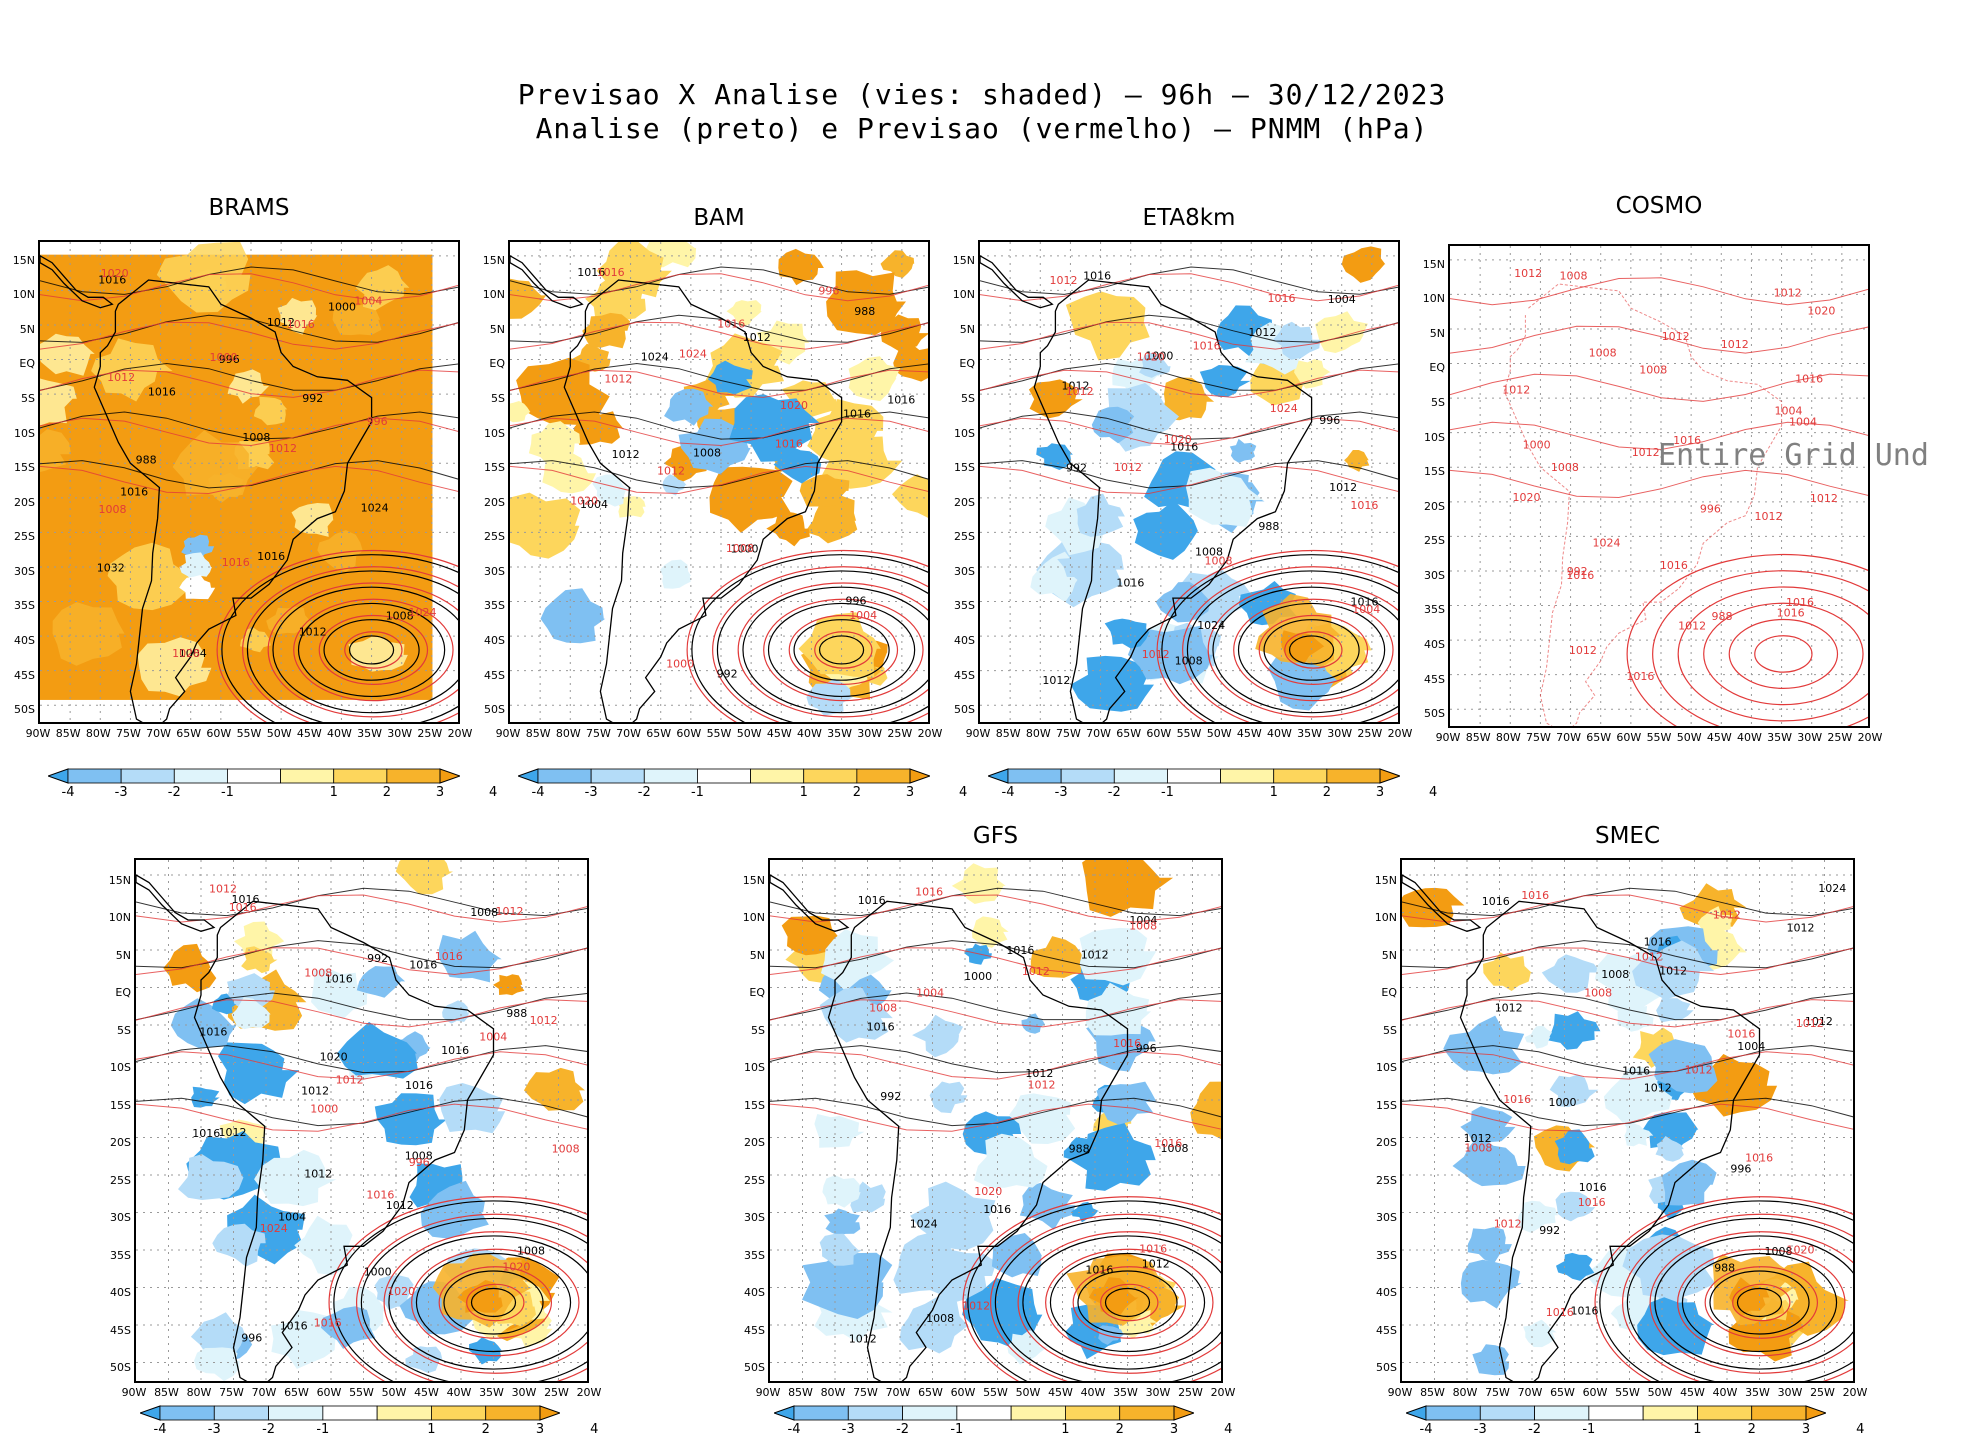 Image resolution: width=1964 pixels, height=1437 pixels. What do you see at coordinates (754, 1142) in the screenshot?
I see `latitude-tick-label: 20S` at bounding box center [754, 1142].